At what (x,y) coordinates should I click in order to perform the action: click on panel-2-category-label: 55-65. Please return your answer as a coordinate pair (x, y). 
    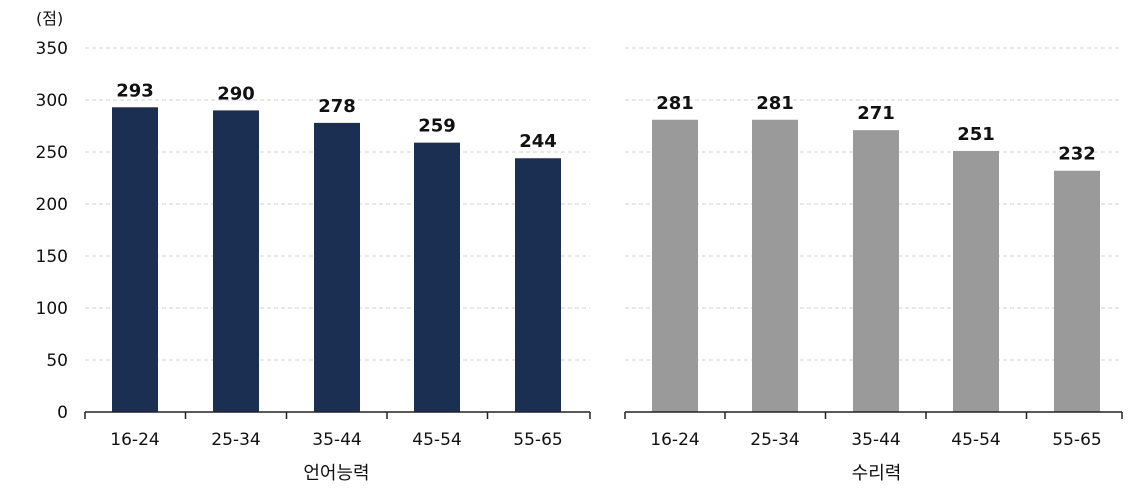
    Looking at the image, I should click on (1076, 440).